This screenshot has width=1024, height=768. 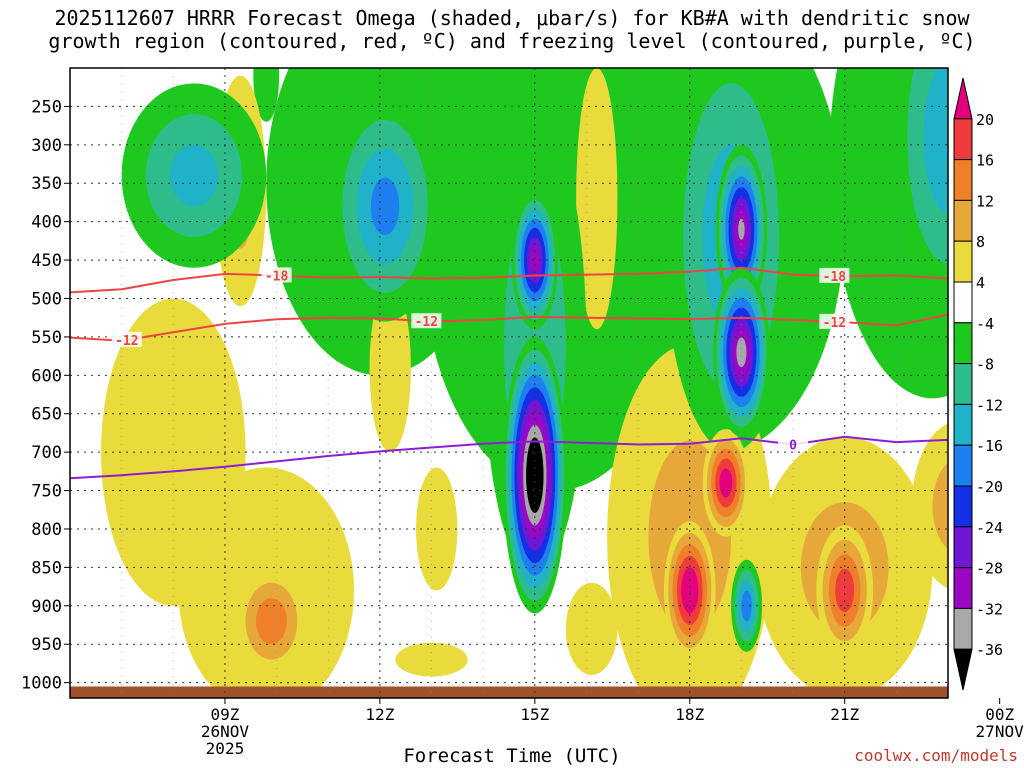 What do you see at coordinates (989, 446) in the screenshot?
I see `colorbar-label-8: -16` at bounding box center [989, 446].